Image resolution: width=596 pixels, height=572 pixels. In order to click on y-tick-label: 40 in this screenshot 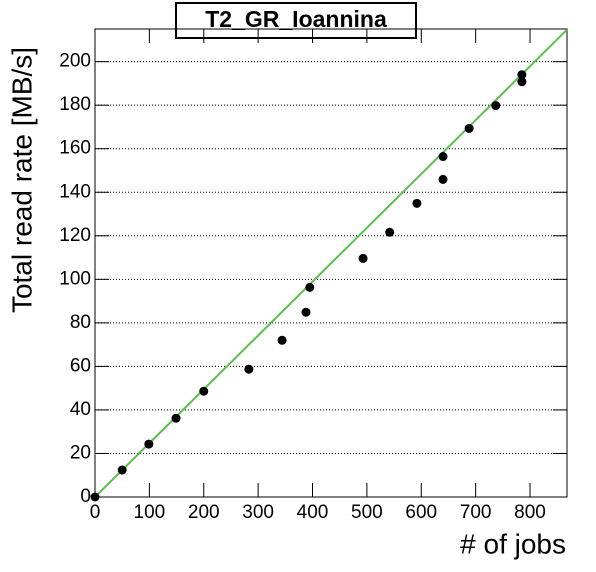, I will do `click(80, 409)`.